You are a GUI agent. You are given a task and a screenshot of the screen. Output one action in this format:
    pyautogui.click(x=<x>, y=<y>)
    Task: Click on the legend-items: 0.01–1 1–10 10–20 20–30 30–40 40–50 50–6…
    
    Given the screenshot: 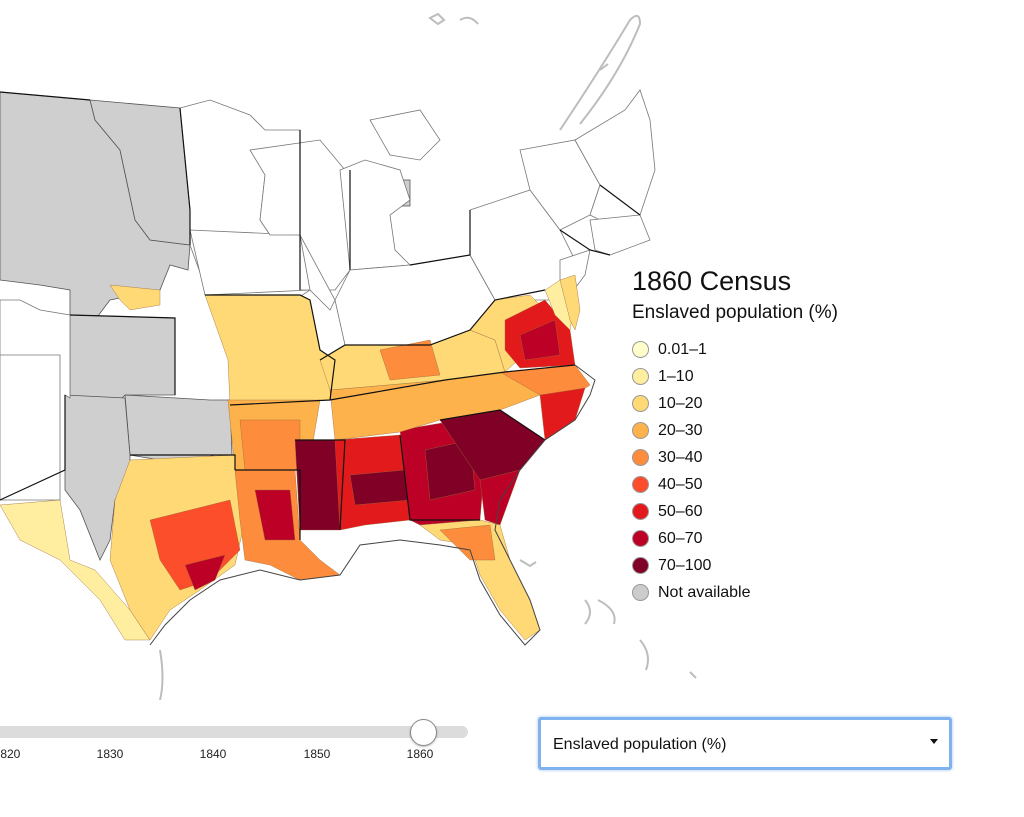 What is the action you would take?
    pyautogui.click(x=735, y=471)
    